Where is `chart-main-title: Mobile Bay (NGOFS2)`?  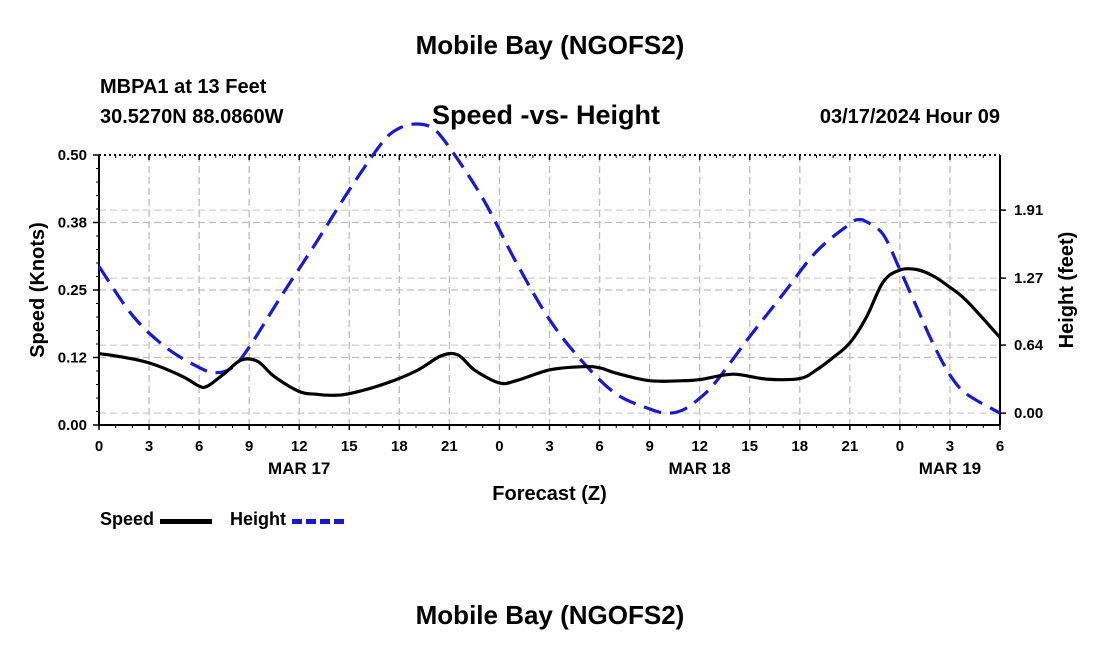 chart-main-title: Mobile Bay (NGOFS2) is located at coordinates (550, 45).